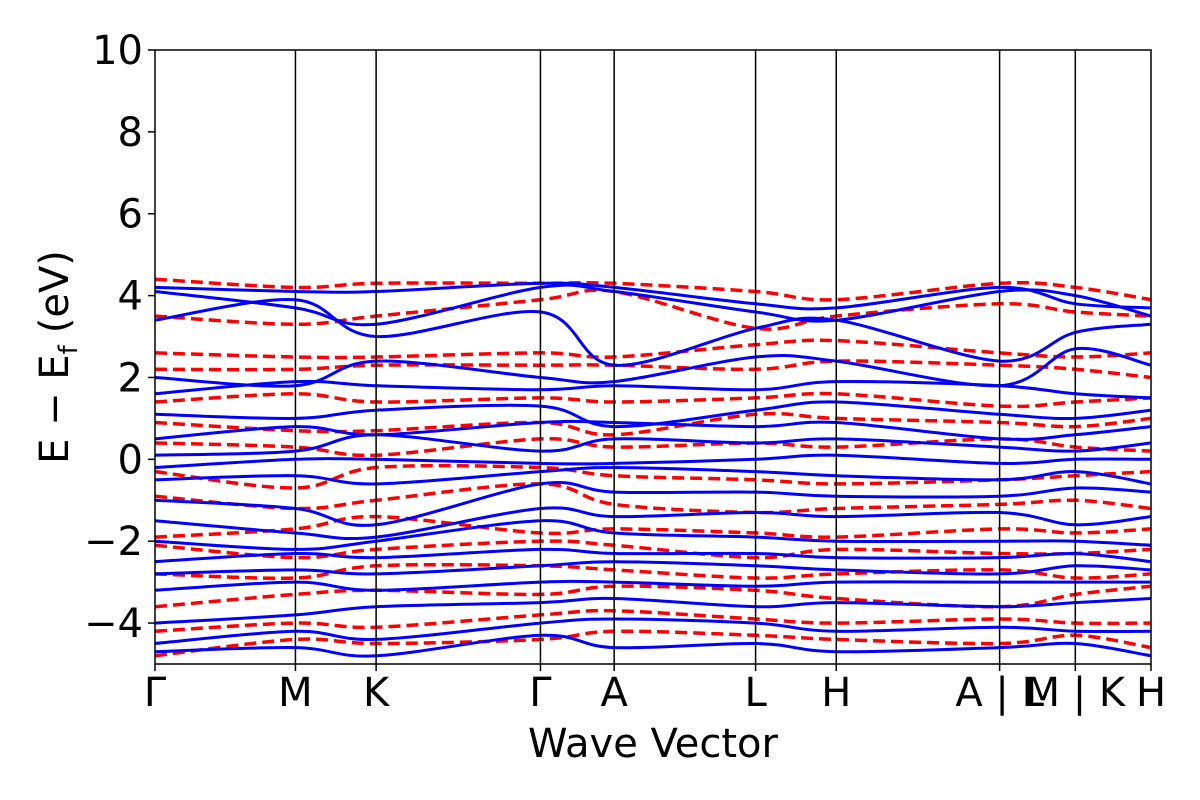  What do you see at coordinates (113, 624) in the screenshot?
I see `y-tick-label: −4` at bounding box center [113, 624].